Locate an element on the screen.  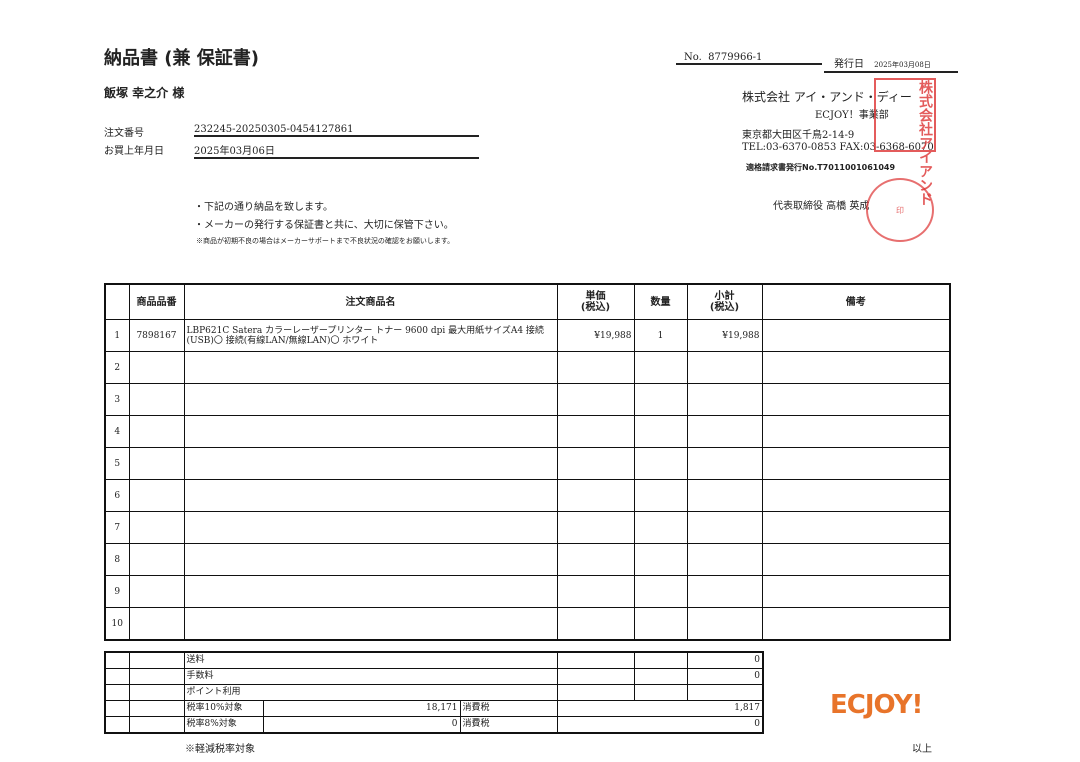
row-number: 7 is located at coordinates (117, 527).